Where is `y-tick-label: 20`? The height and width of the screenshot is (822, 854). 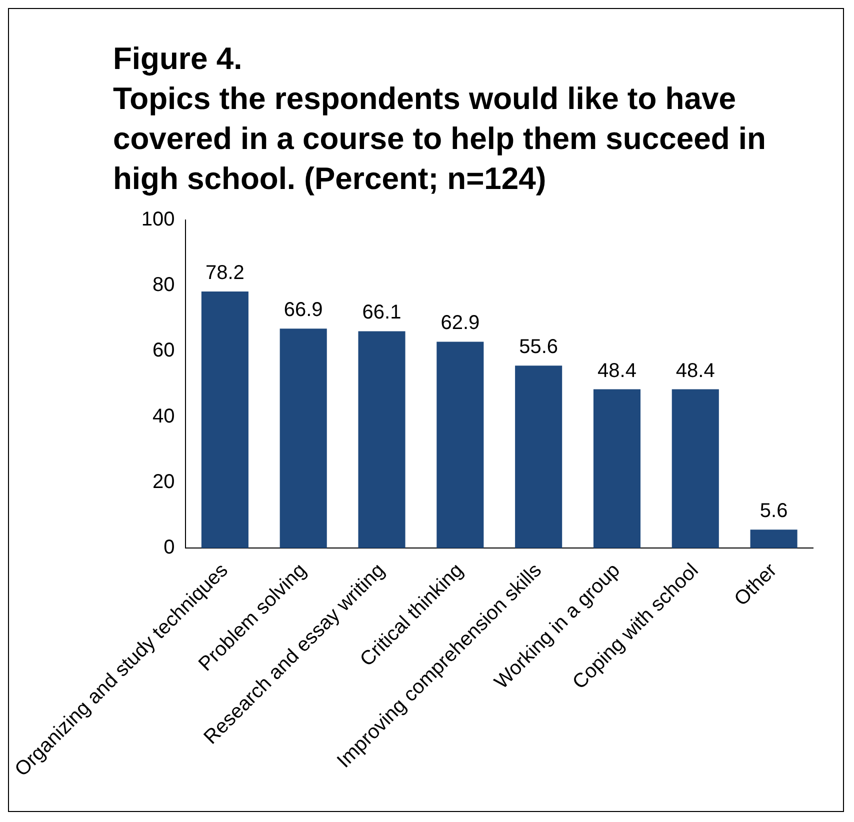
y-tick-label: 20 is located at coordinates (163, 481).